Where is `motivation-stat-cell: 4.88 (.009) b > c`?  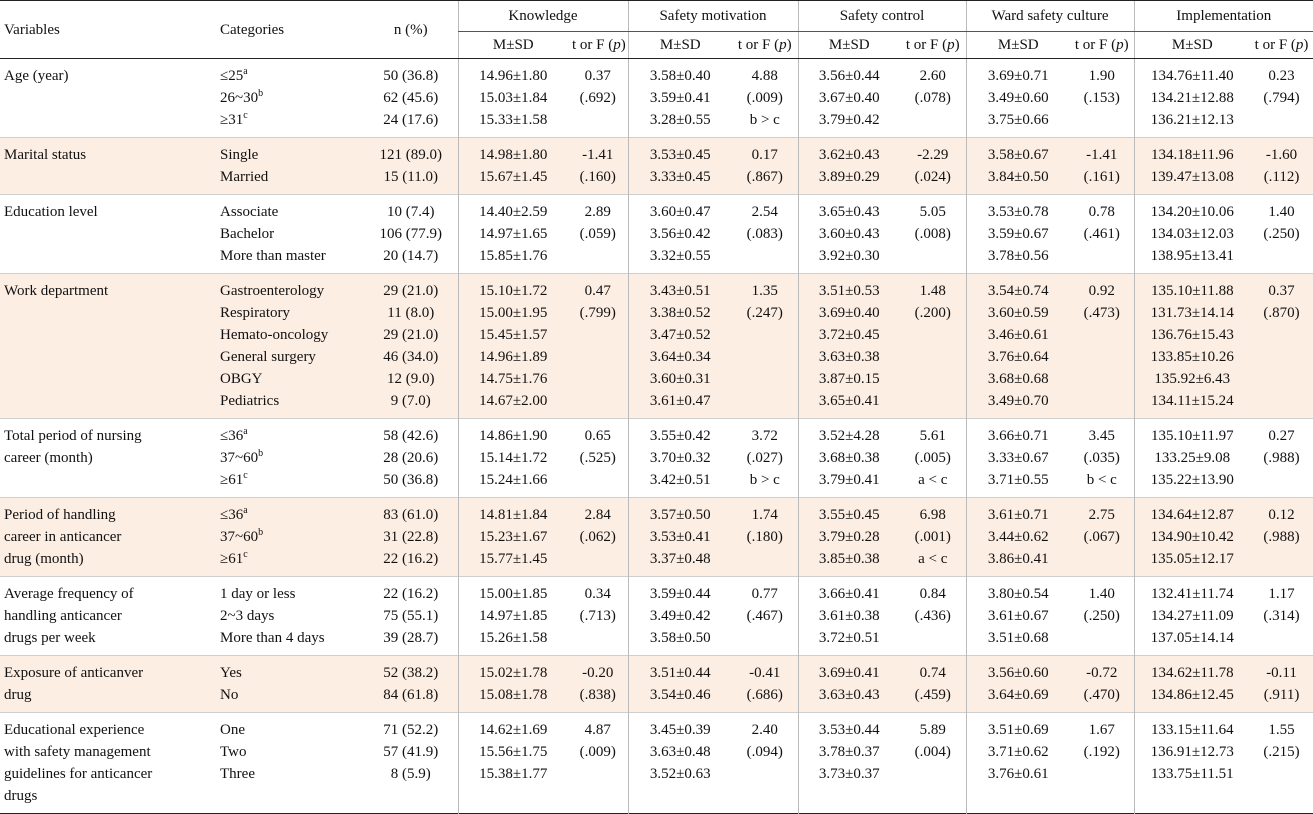 motivation-stat-cell: 4.88 (.009) b > c is located at coordinates (765, 98).